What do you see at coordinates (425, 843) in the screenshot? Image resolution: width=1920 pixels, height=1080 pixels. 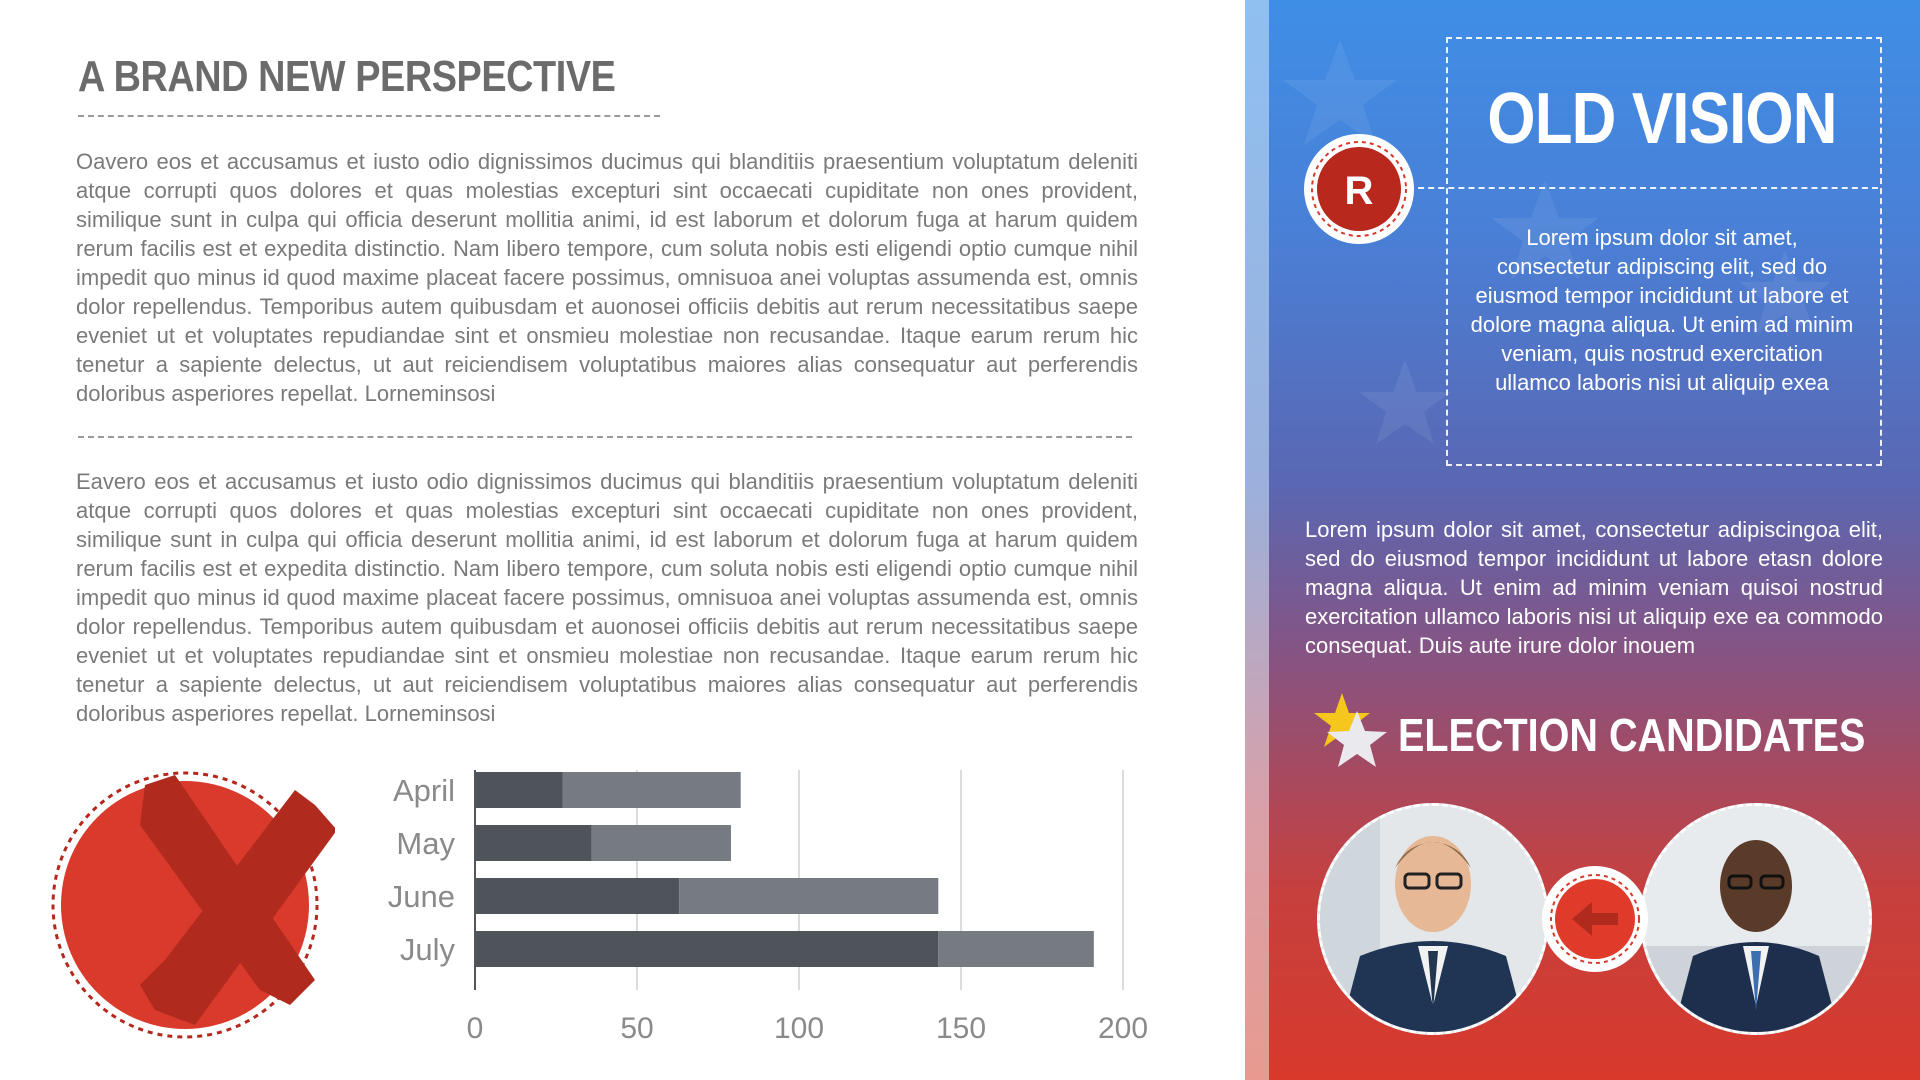 I see `category-label: May` at bounding box center [425, 843].